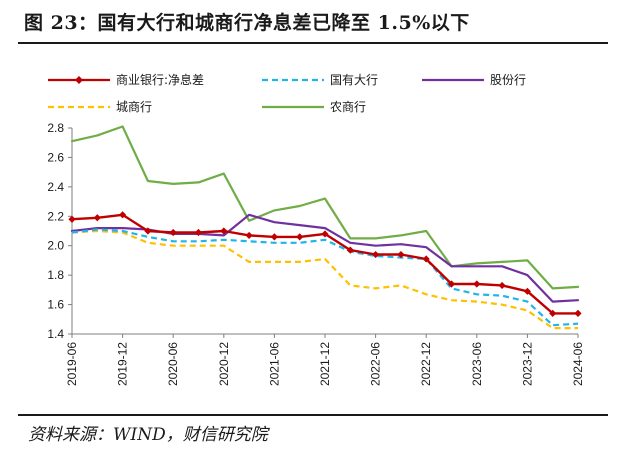 Image resolution: width=622 pixels, height=450 pixels. I want to click on legend-label: 农商行, so click(348, 106).